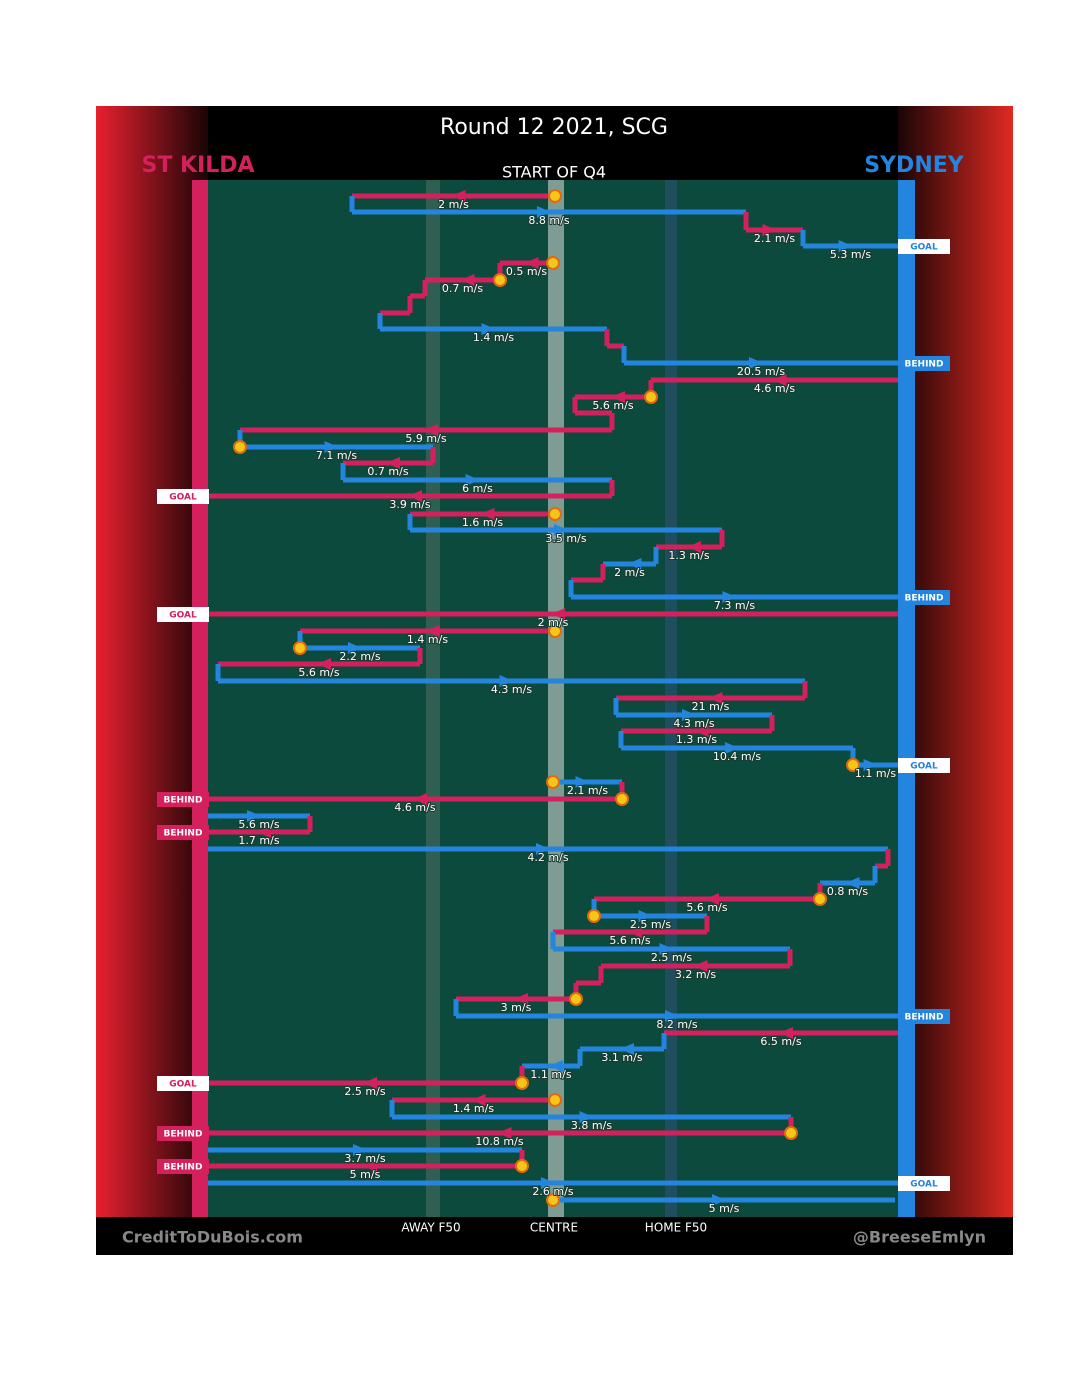 This screenshot has height=1375, width=1080. What do you see at coordinates (152, 680) in the screenshot?
I see `left-gradient` at bounding box center [152, 680].